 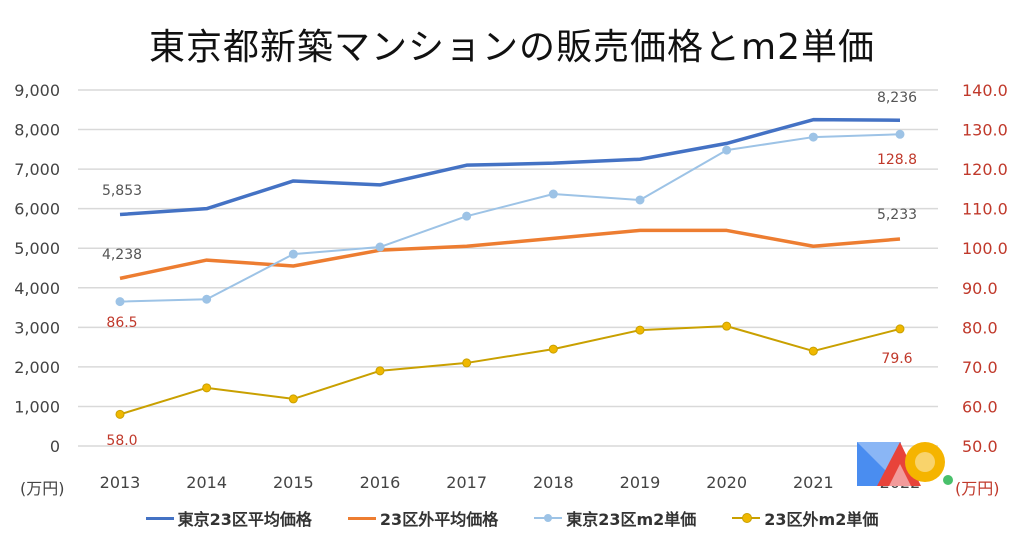 What do you see at coordinates (380, 482) in the screenshot?
I see `x-axis-tick-label: 2016` at bounding box center [380, 482].